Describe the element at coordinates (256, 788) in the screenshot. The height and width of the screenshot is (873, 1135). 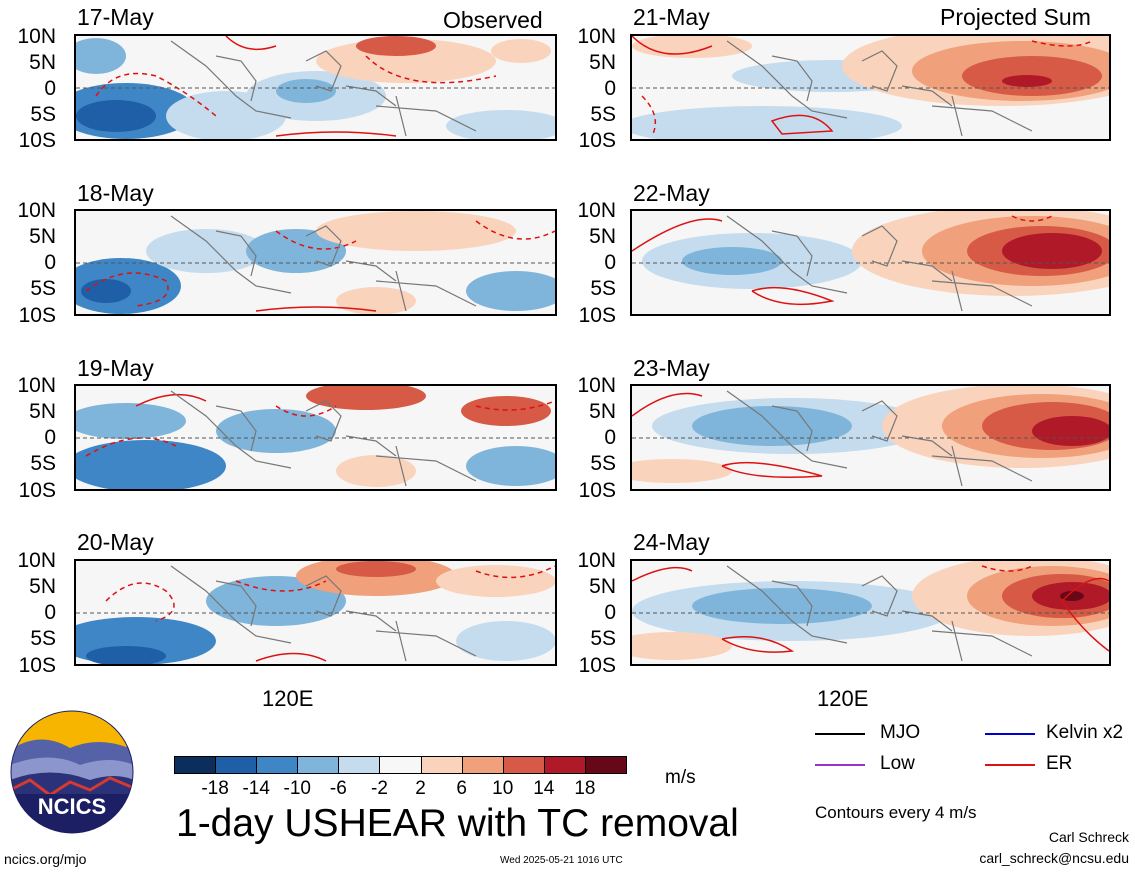
I see `colorbar-tick-label: -14` at that location.